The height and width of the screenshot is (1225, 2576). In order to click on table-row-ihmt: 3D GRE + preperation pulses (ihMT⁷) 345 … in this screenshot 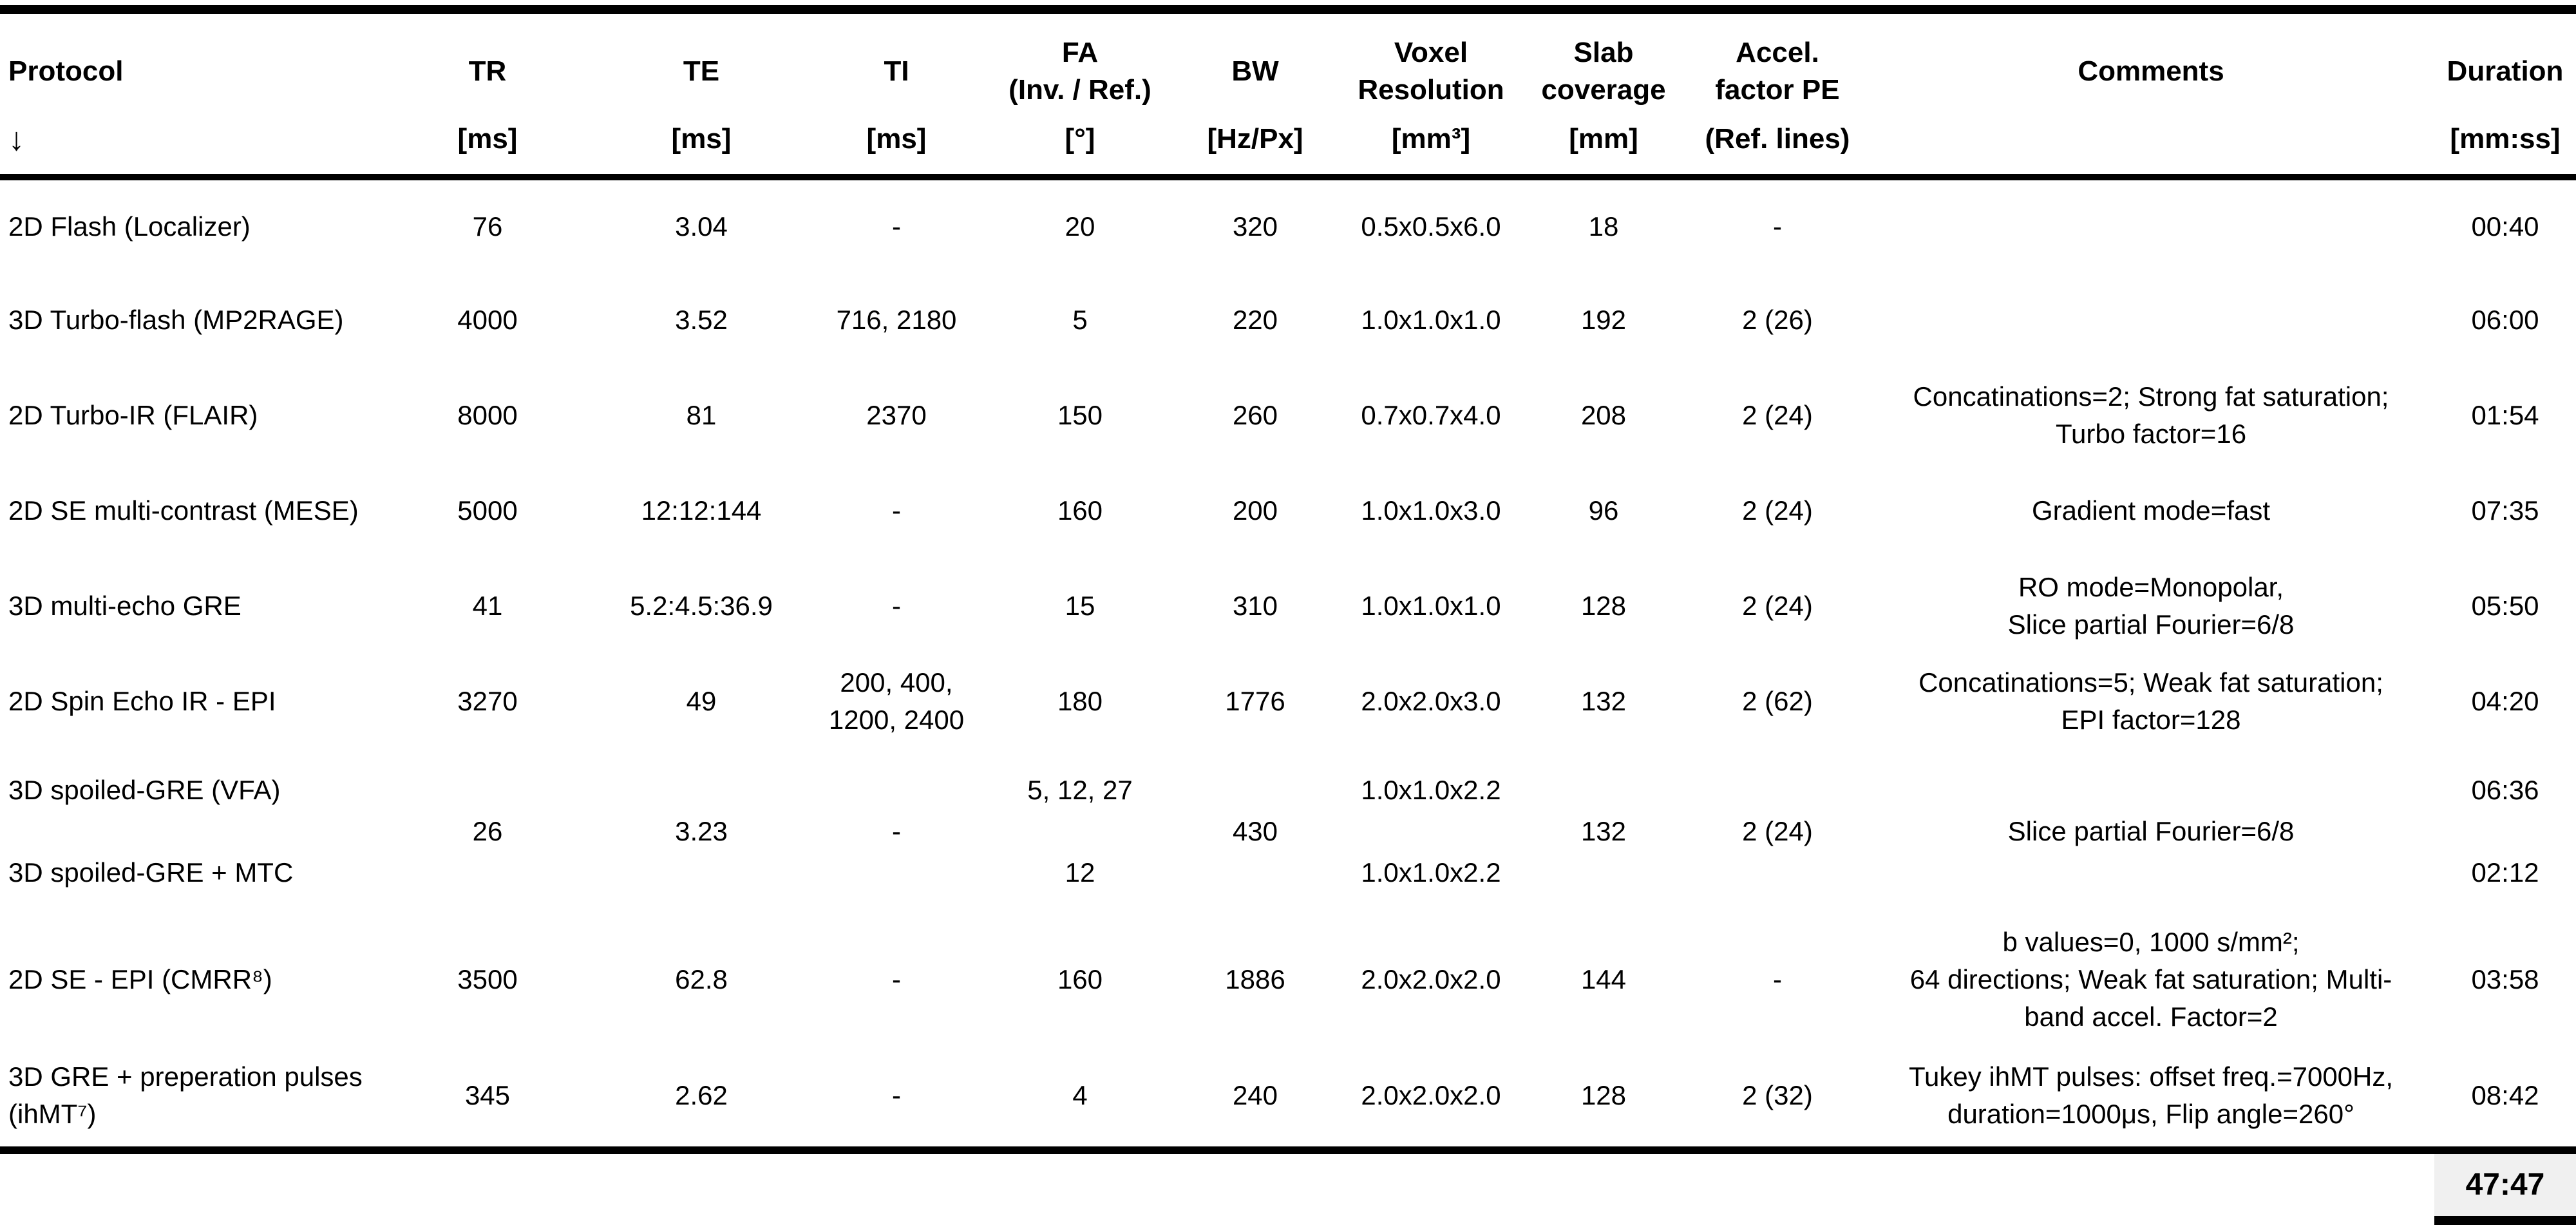, I will do `click(1288, 1097)`.